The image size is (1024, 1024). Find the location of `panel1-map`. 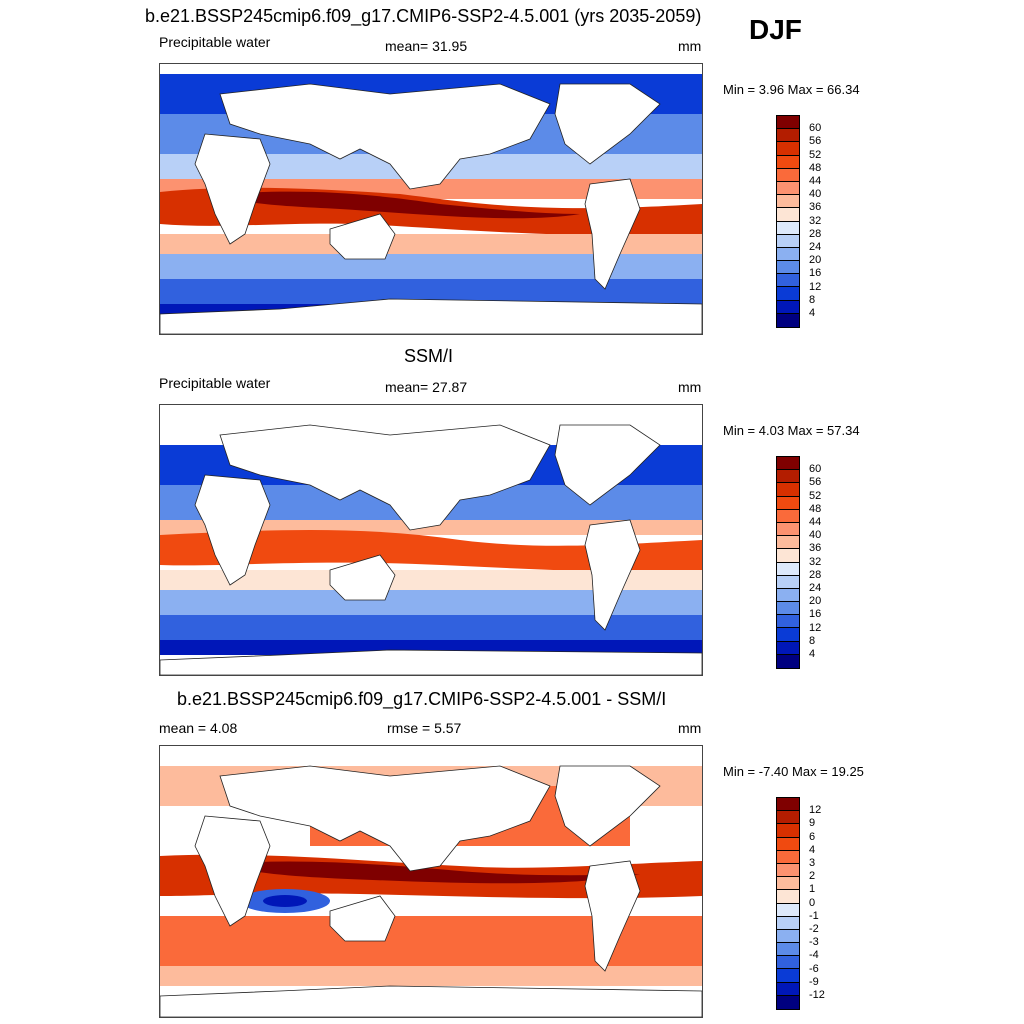

panel1-map is located at coordinates (431, 199).